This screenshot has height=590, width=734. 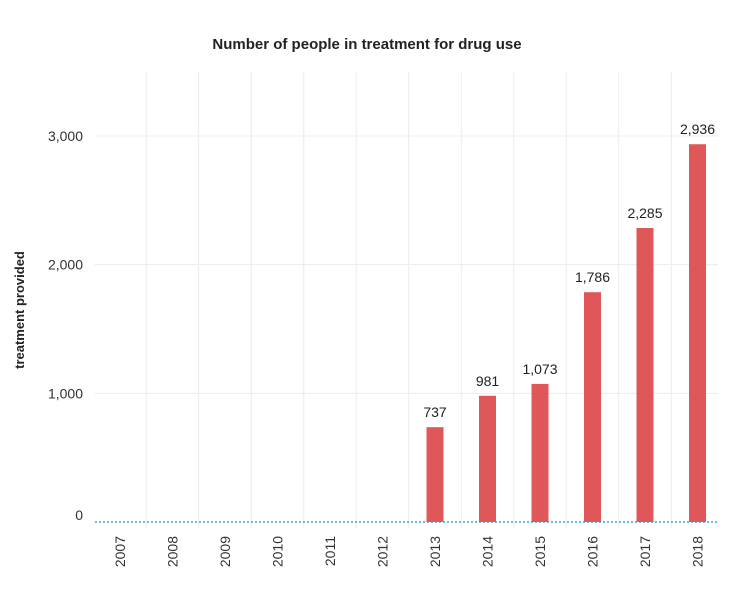 What do you see at coordinates (645, 551) in the screenshot?
I see `x-tick-label-2017: 2017` at bounding box center [645, 551].